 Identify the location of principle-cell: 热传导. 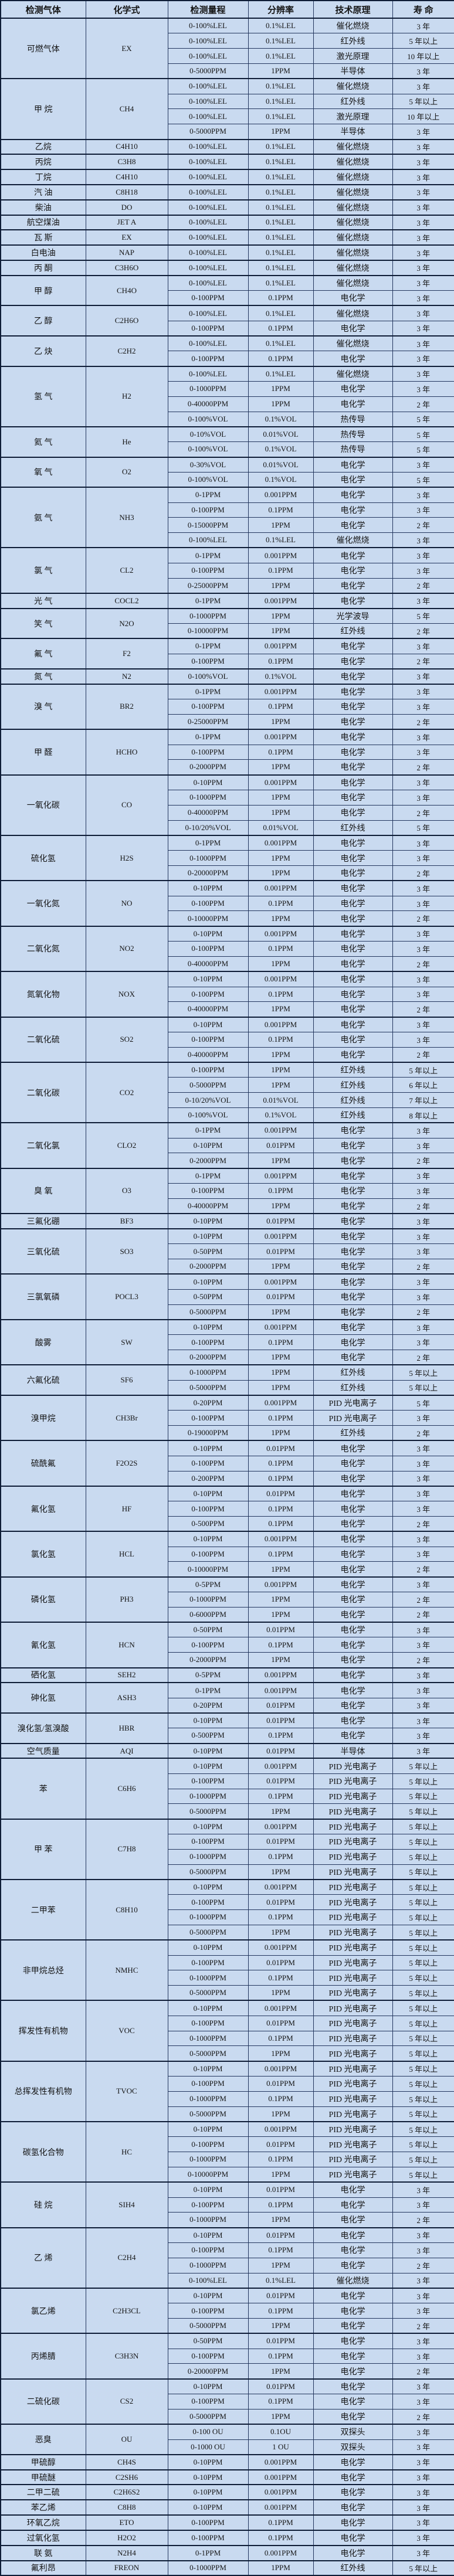
(353, 450).